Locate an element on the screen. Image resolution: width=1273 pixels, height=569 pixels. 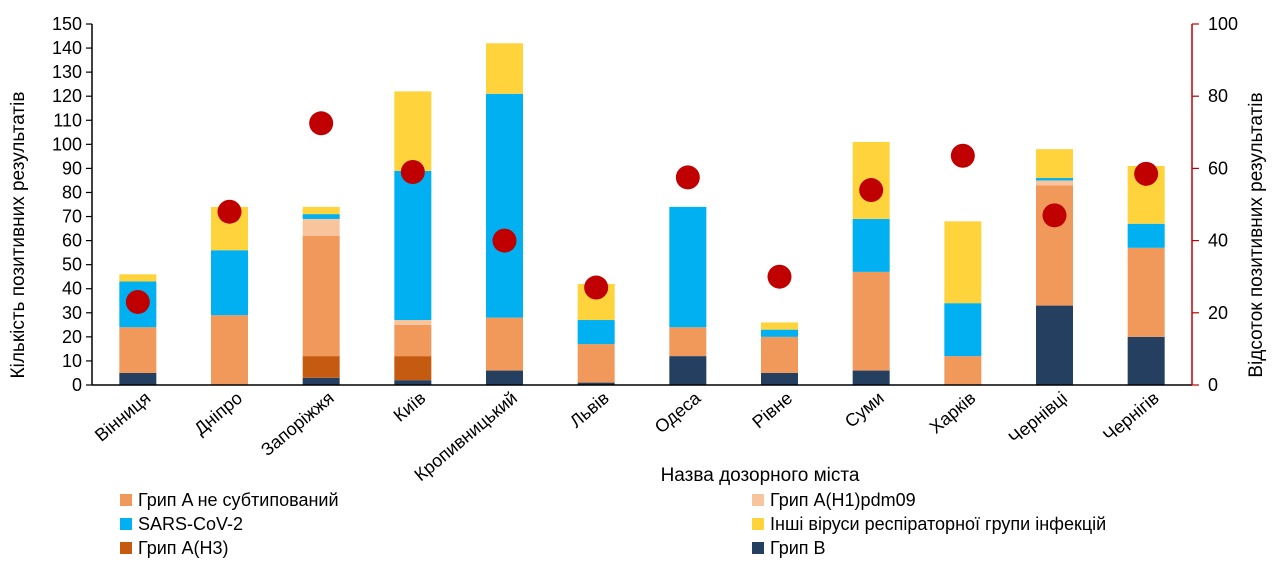
x-tick-label-1: Вінниця is located at coordinates (122, 417).